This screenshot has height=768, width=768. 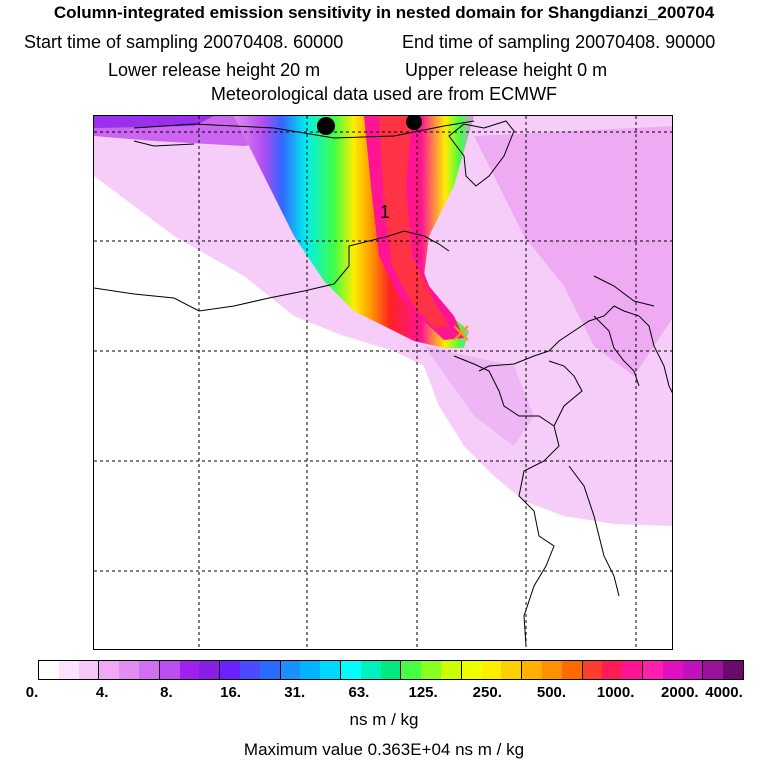 What do you see at coordinates (680, 692) in the screenshot?
I see `colorbar-tick-label: 2000.` at bounding box center [680, 692].